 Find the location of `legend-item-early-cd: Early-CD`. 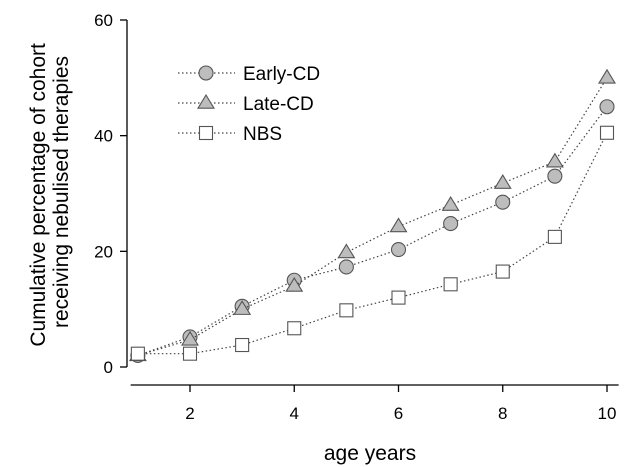

legend-item-early-cd: Early-CD is located at coordinates (249, 74).